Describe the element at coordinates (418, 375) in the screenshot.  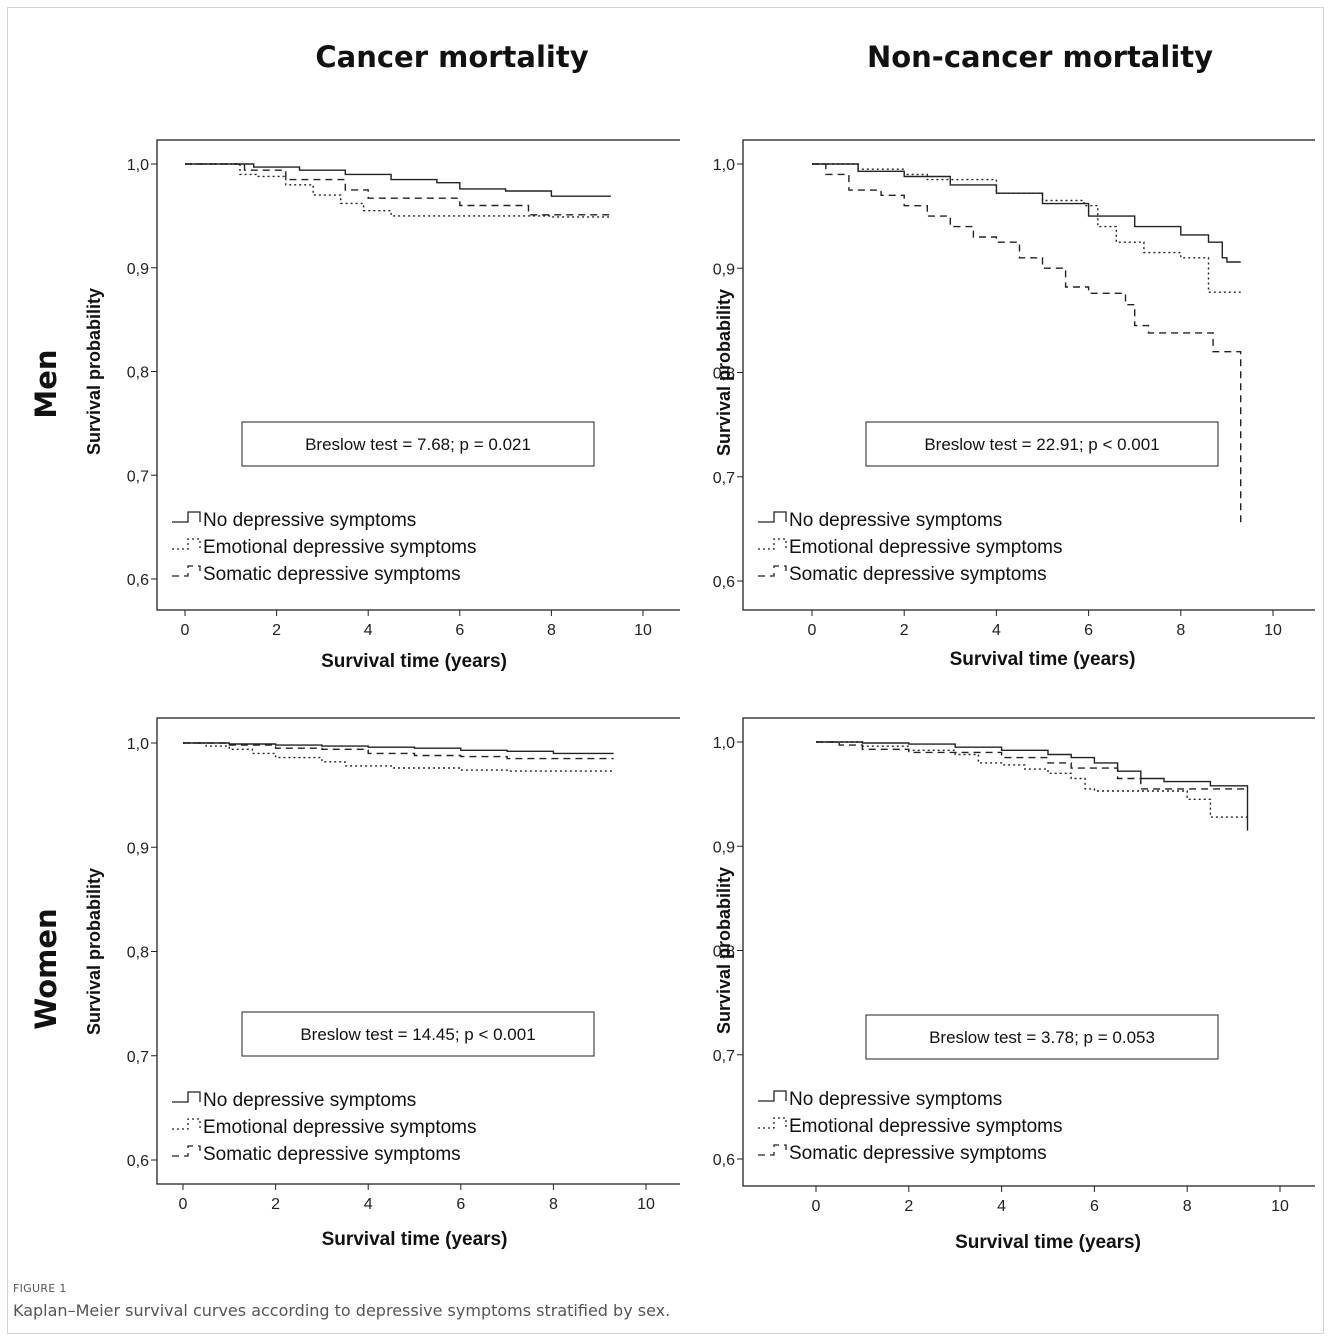
I see `plot-frame` at that location.